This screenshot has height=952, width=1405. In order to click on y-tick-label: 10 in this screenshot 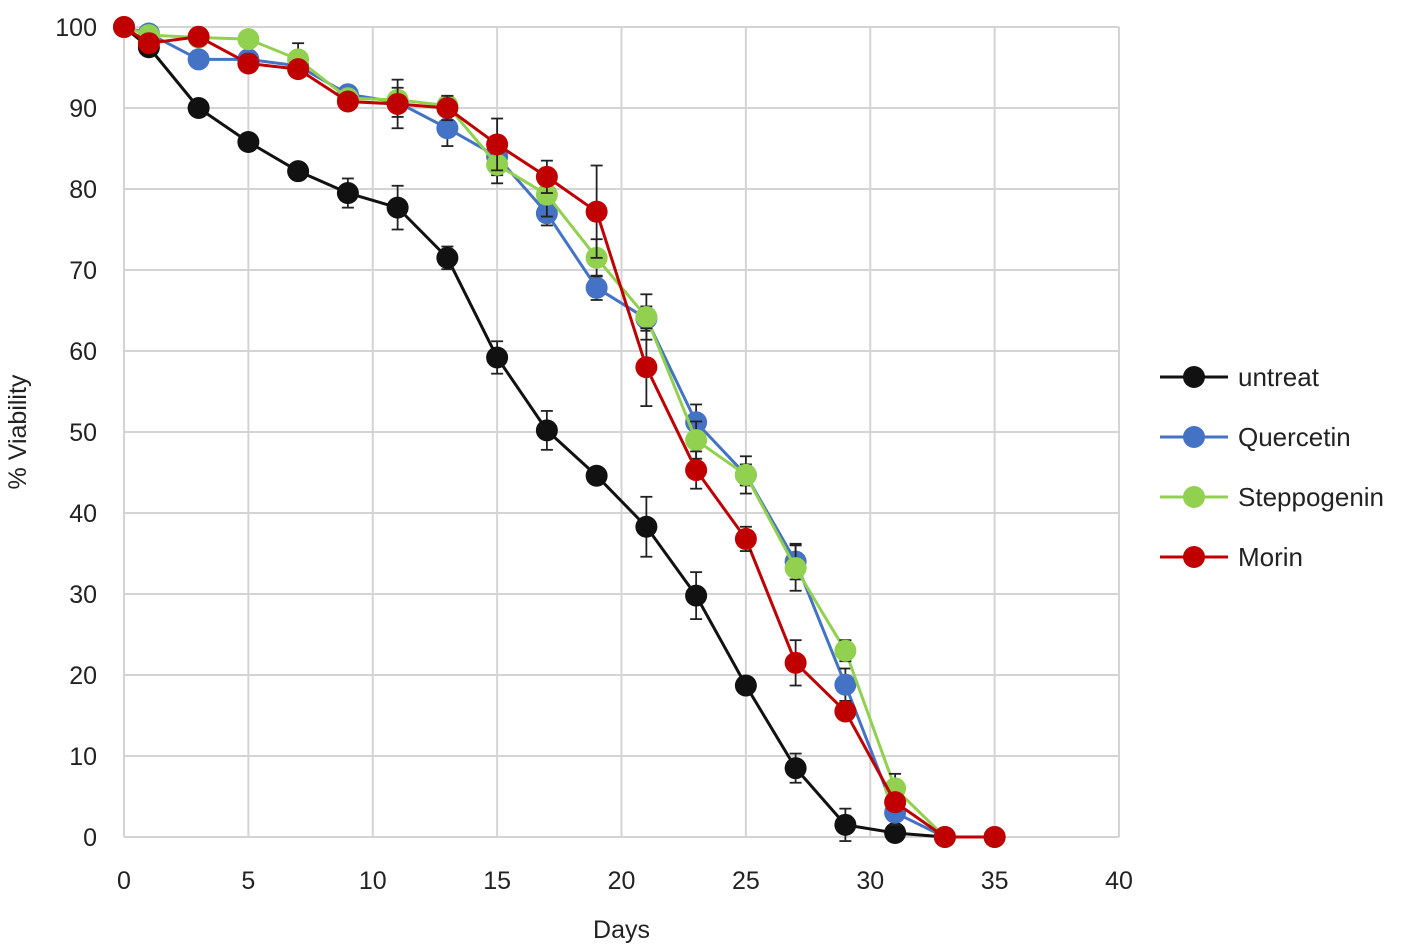, I will do `click(83, 757)`.